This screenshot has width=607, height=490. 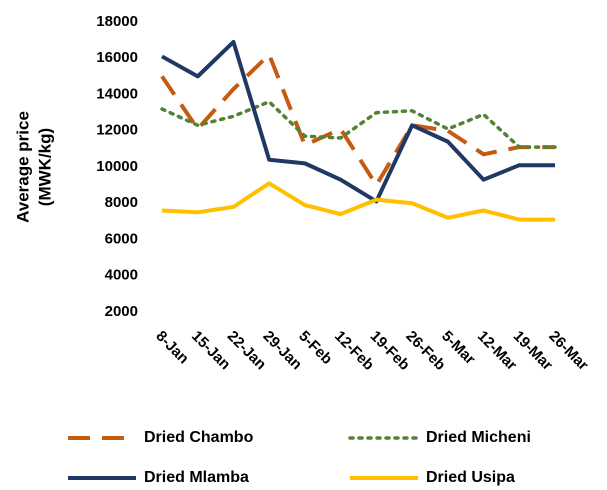 What do you see at coordinates (117, 21) in the screenshot?
I see `y-tick-label: 18000` at bounding box center [117, 21].